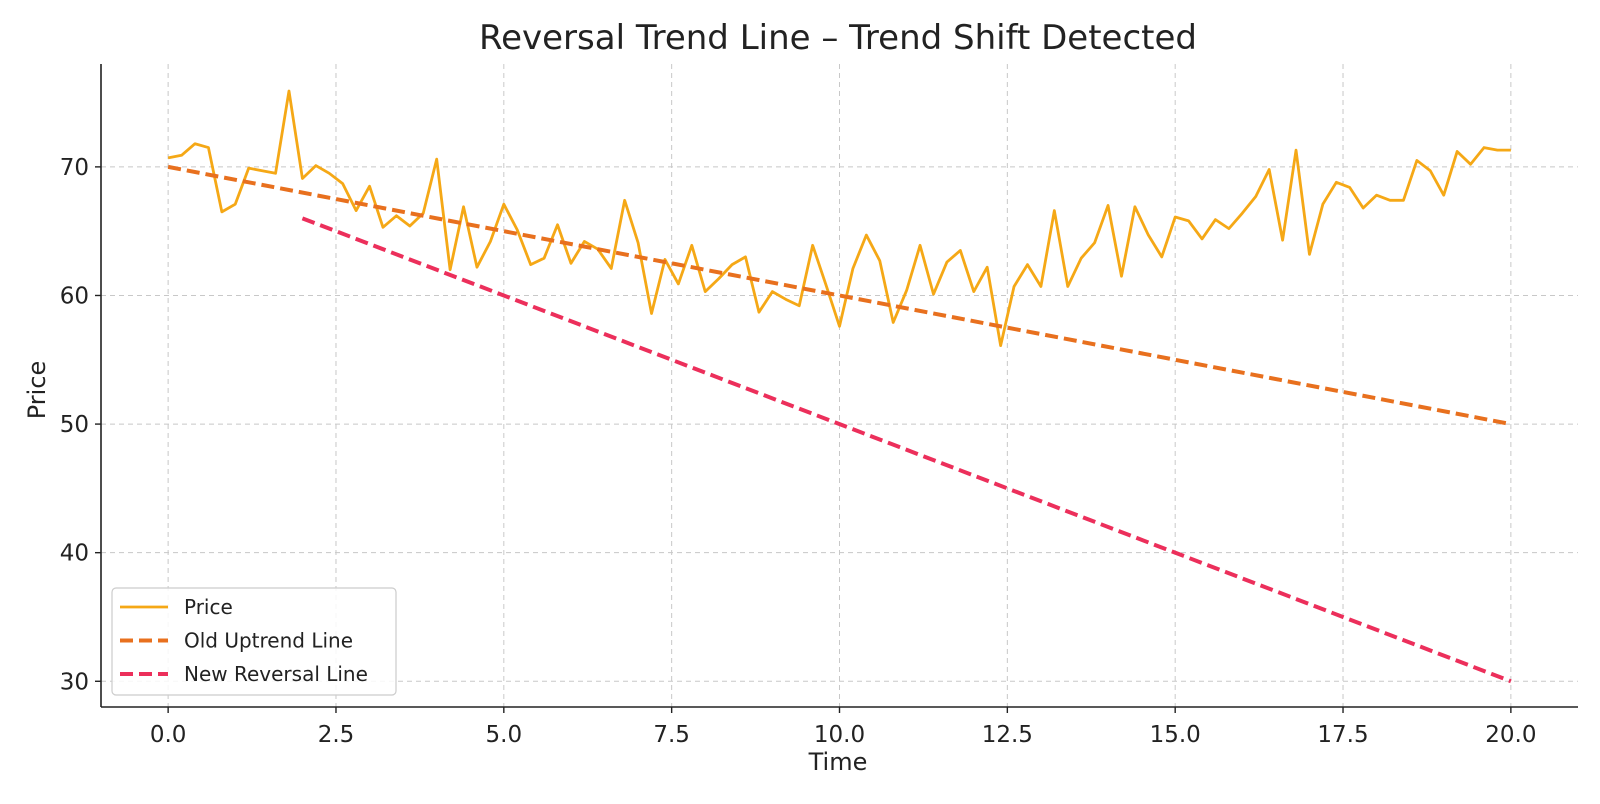 The width and height of the screenshot is (1600, 804). What do you see at coordinates (74, 682) in the screenshot?
I see `y-tick-label: 30` at bounding box center [74, 682].